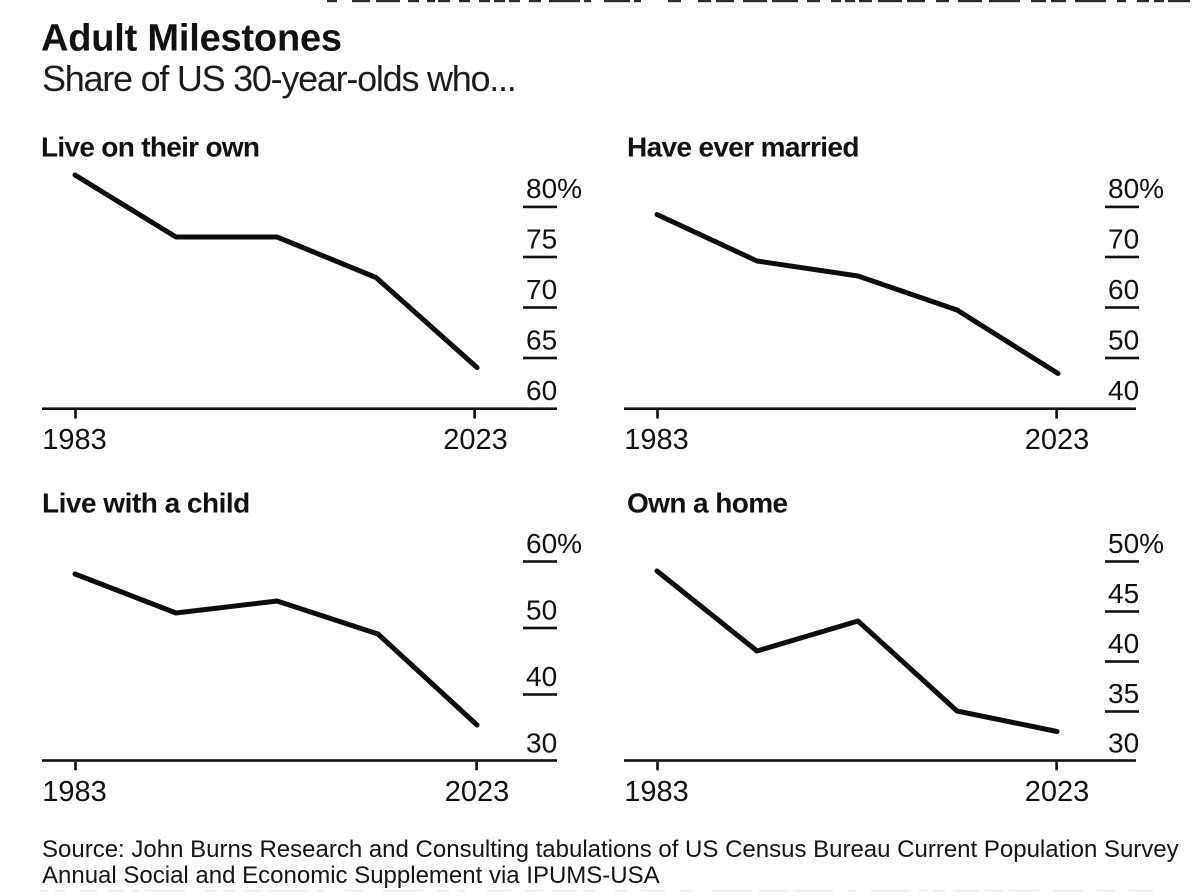 The height and width of the screenshot is (896, 1200). I want to click on svg-text: 50%, so click(1136, 543).